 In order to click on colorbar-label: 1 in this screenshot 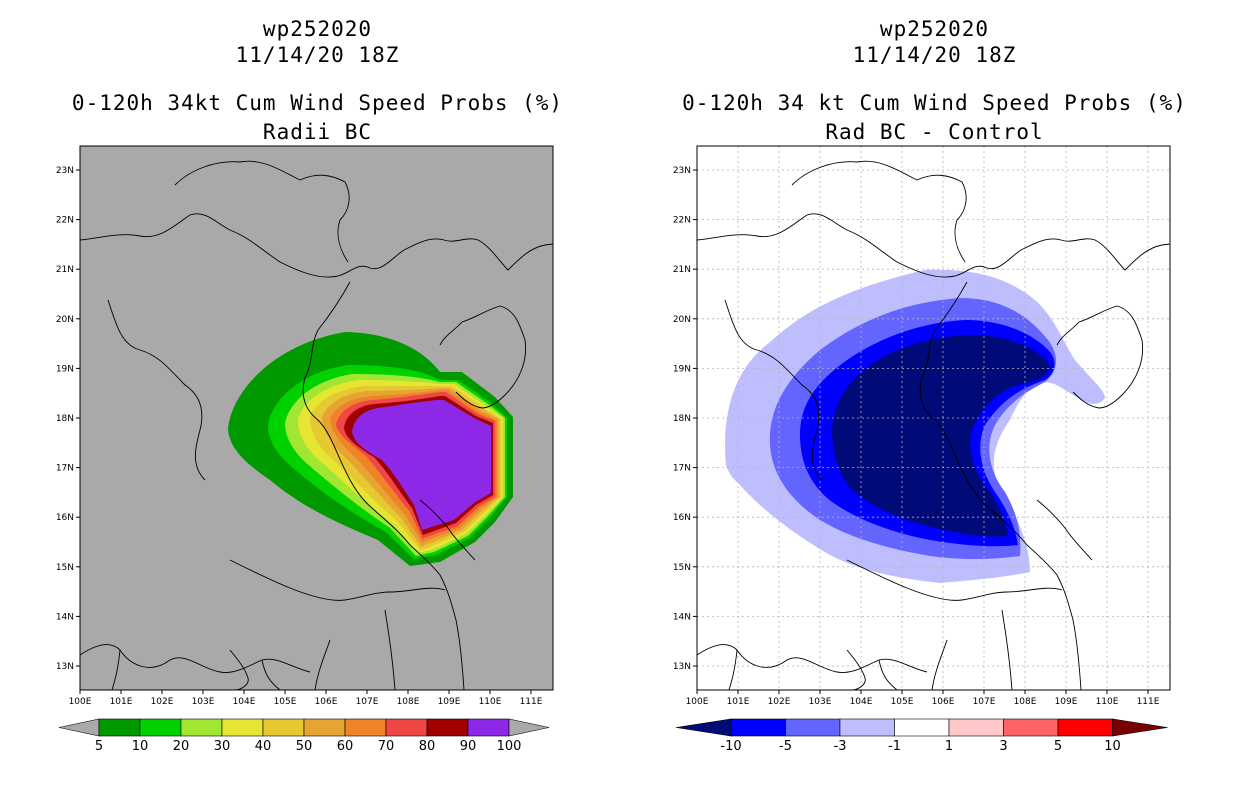, I will do `click(949, 746)`.